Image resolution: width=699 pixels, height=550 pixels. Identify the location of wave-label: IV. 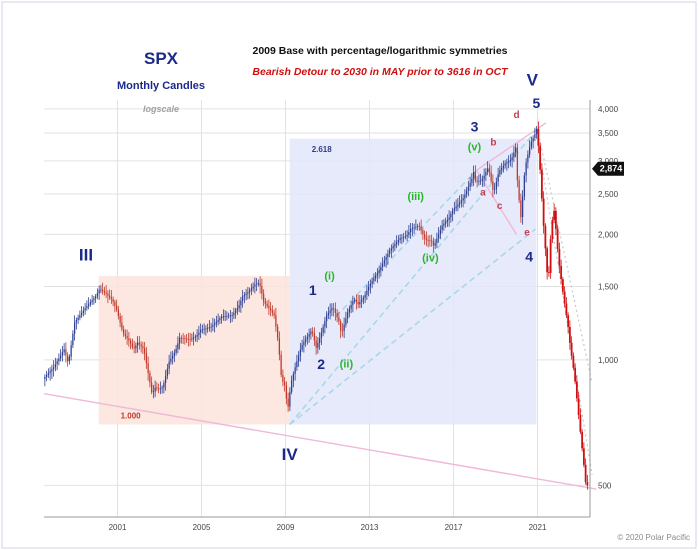
(290, 454).